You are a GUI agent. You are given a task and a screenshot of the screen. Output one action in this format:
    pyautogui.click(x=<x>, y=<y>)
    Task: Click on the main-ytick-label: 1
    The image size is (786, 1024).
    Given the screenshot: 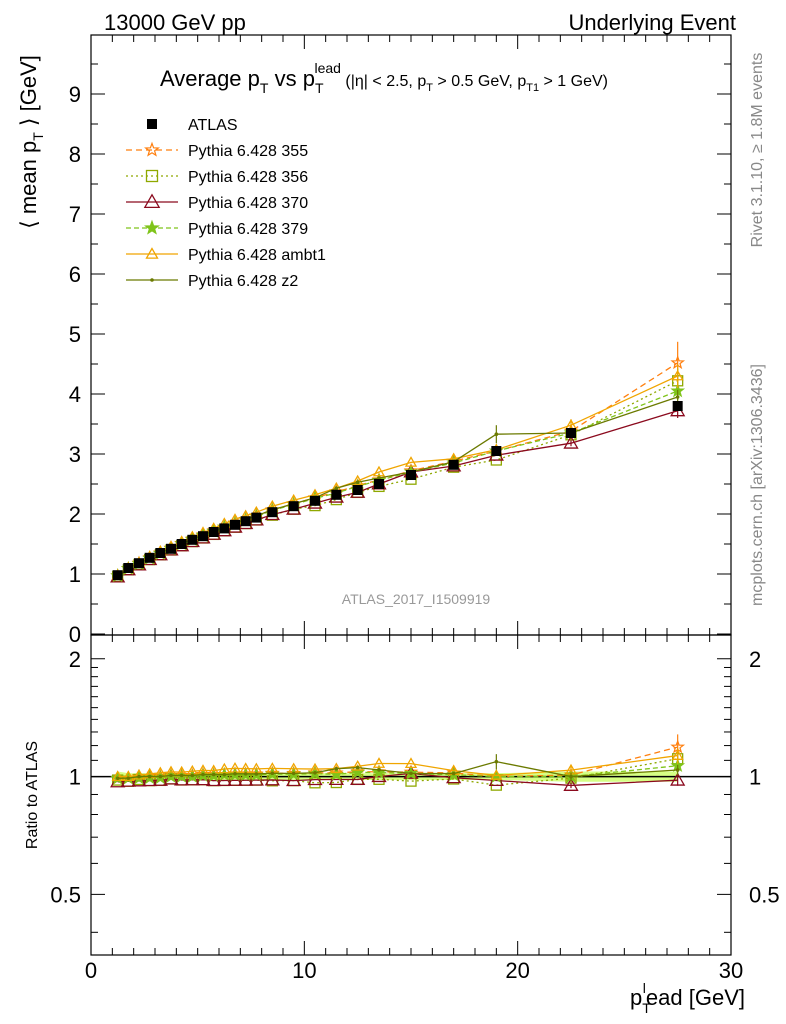 What is the action you would take?
    pyautogui.click(x=75, y=574)
    